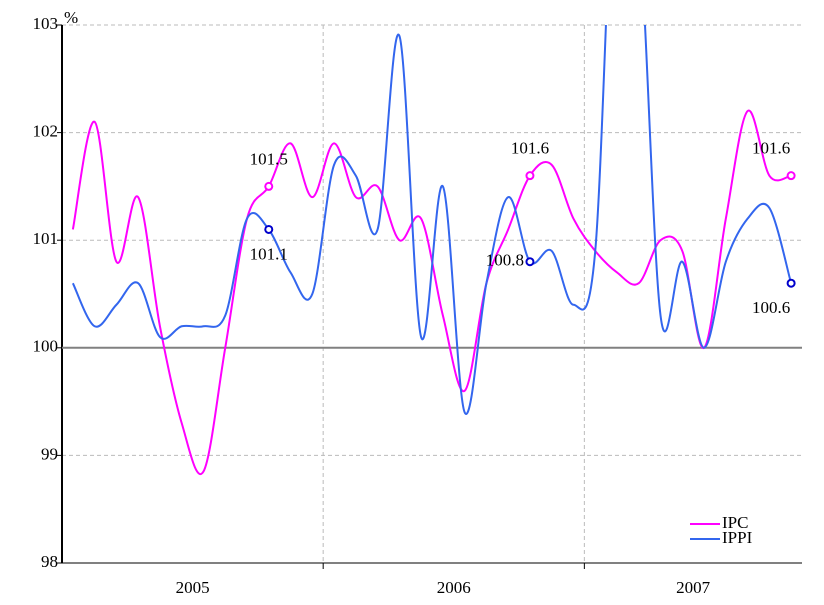  What do you see at coordinates (737, 537) in the screenshot?
I see `legend-label: IPPI` at bounding box center [737, 537].